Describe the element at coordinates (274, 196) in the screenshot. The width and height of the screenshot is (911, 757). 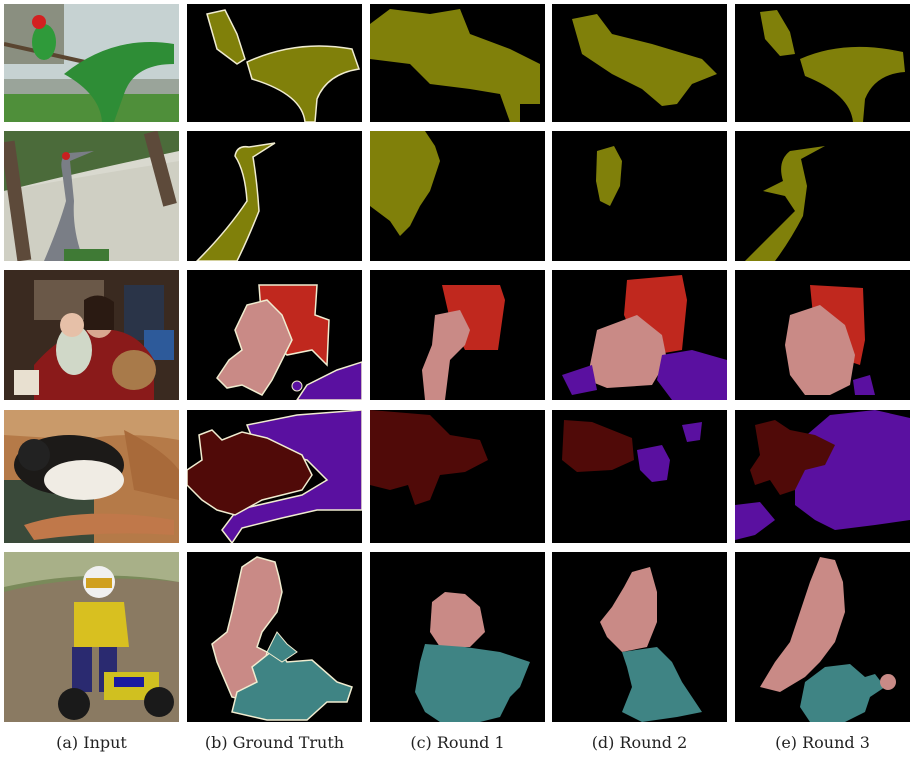
I see `ground-truth-crane` at that location.